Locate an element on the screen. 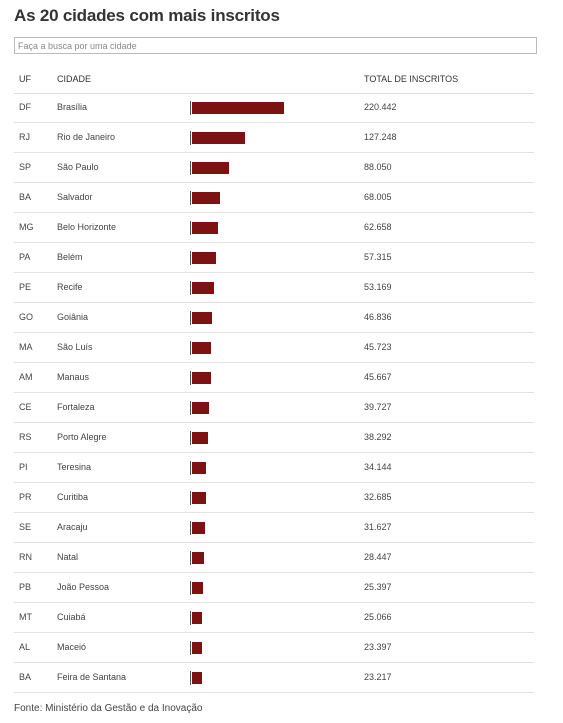 This screenshot has height=723, width=563. row-city: Aracaju is located at coordinates (72, 527).